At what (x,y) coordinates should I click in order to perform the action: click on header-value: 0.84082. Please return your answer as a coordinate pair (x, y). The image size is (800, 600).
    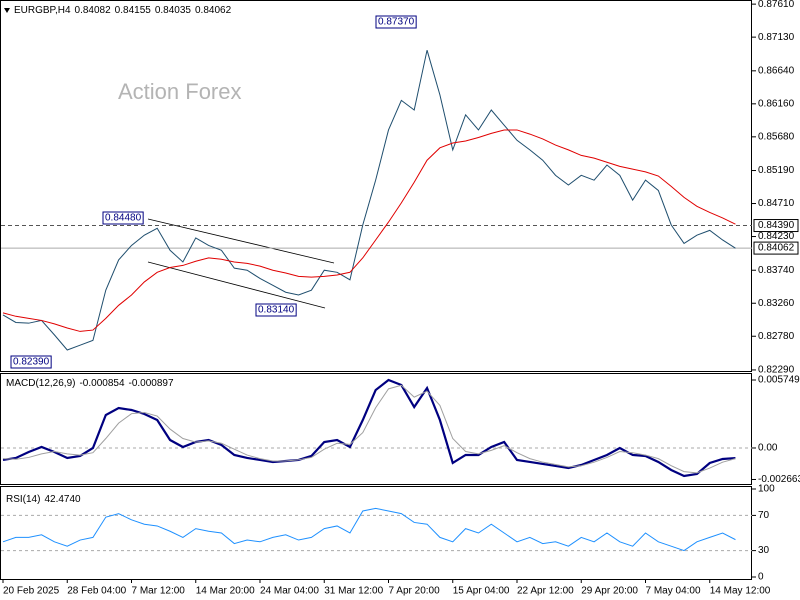
    Looking at the image, I should click on (93, 10).